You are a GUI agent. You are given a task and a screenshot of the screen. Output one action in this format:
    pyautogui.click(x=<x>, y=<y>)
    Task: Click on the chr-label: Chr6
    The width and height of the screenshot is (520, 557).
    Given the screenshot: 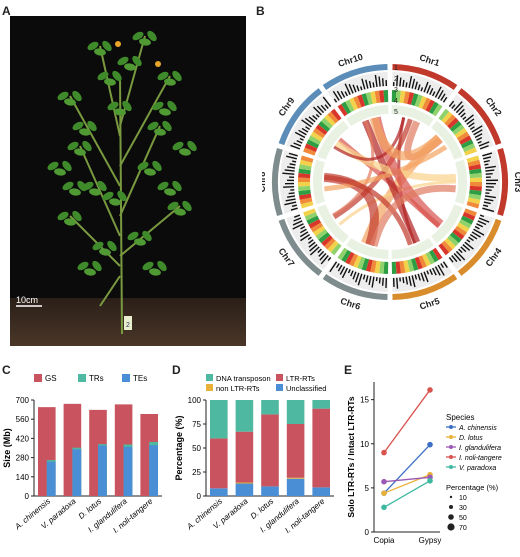 What is the action you would take?
    pyautogui.click(x=350, y=304)
    